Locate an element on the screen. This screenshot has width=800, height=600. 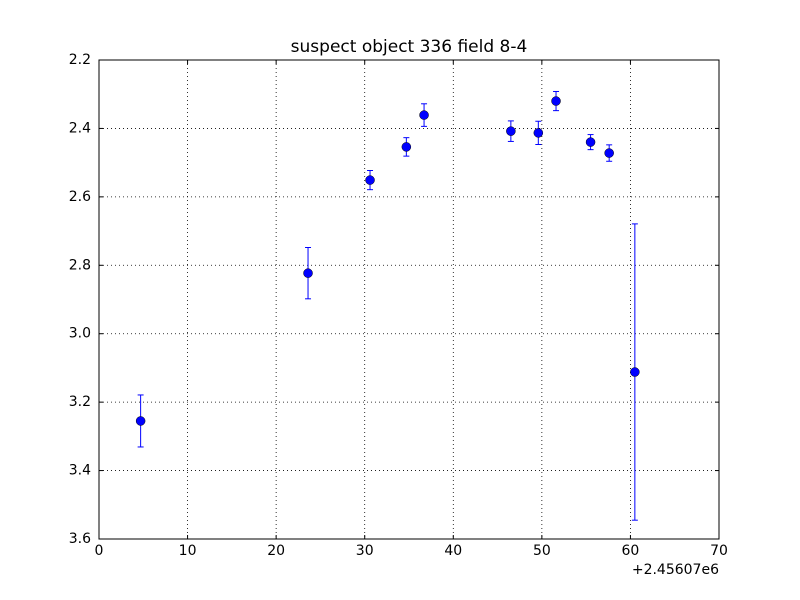
y-tick-label: 2.4 is located at coordinates (80, 128).